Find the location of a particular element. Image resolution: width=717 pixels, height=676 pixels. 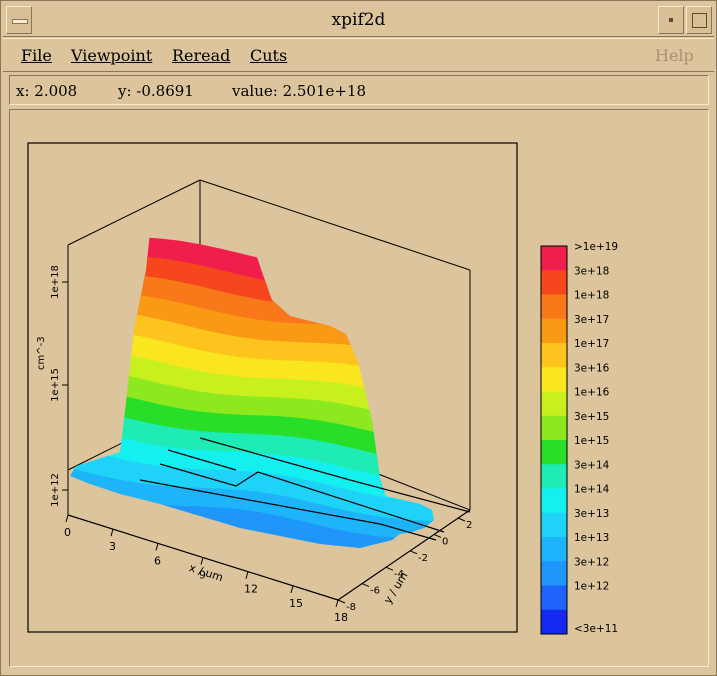

colorbar-label: 1e+17 is located at coordinates (591, 344).